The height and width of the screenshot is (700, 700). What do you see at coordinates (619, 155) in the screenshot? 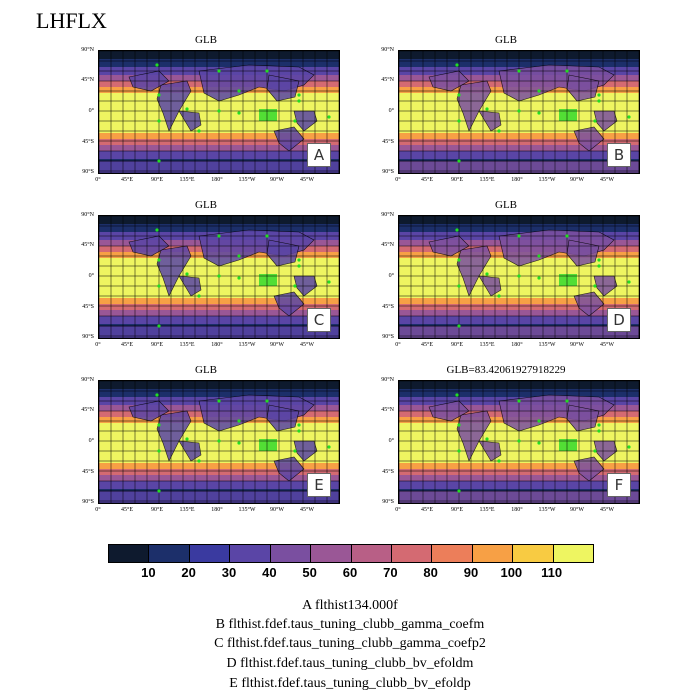
I see `panel-tag: B` at bounding box center [619, 155].